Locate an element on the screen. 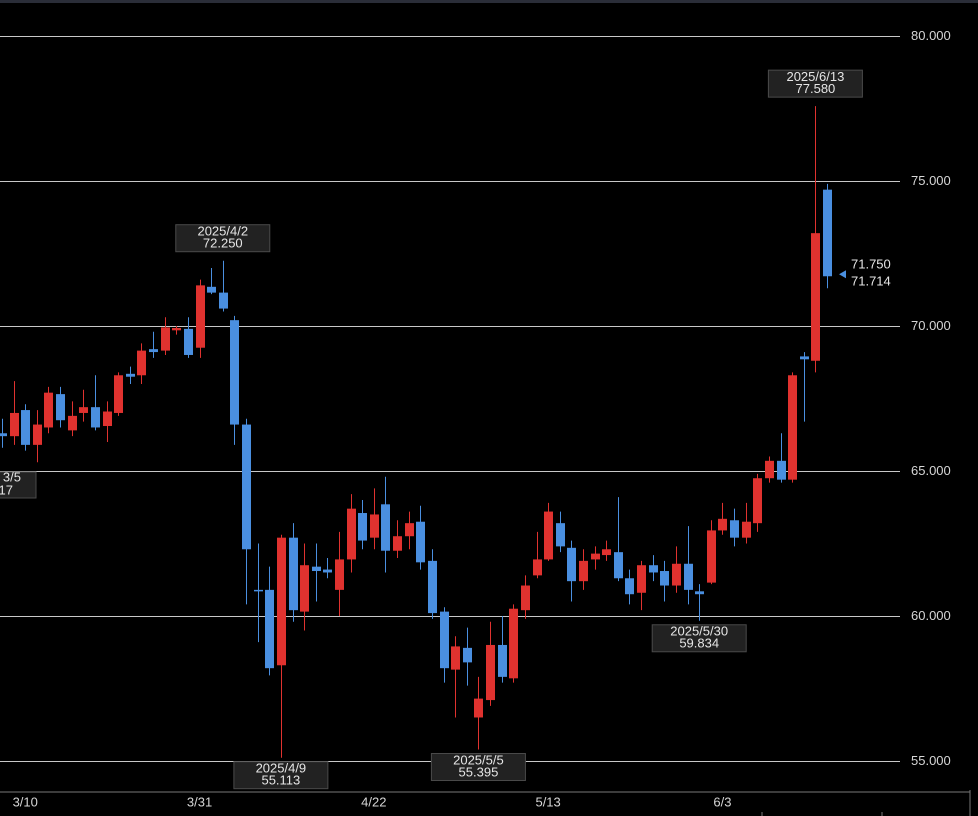 The height and width of the screenshot is (816, 978). annotation-date: 2025/5/30 is located at coordinates (699, 631).